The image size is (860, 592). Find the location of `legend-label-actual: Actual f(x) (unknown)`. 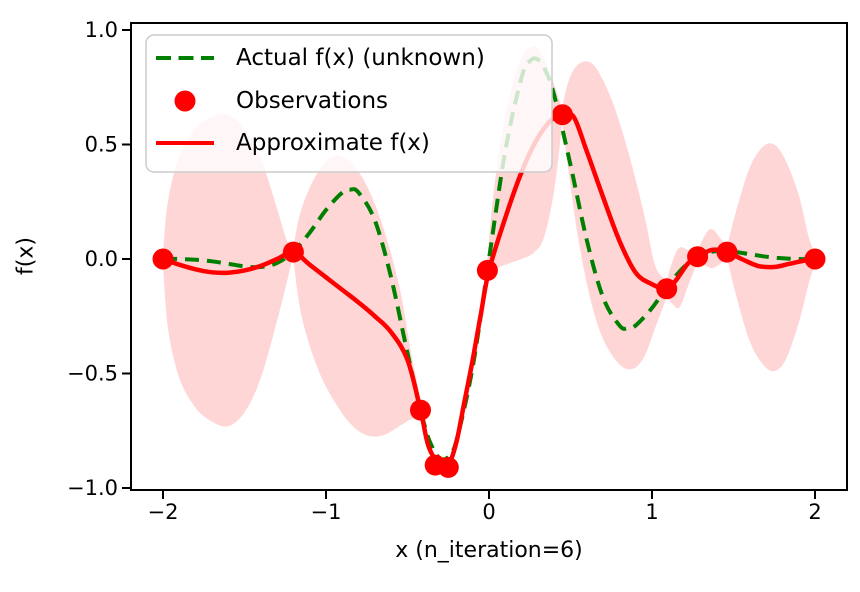

legend-label-actual: Actual f(x) (unknown) is located at coordinates (360, 58).